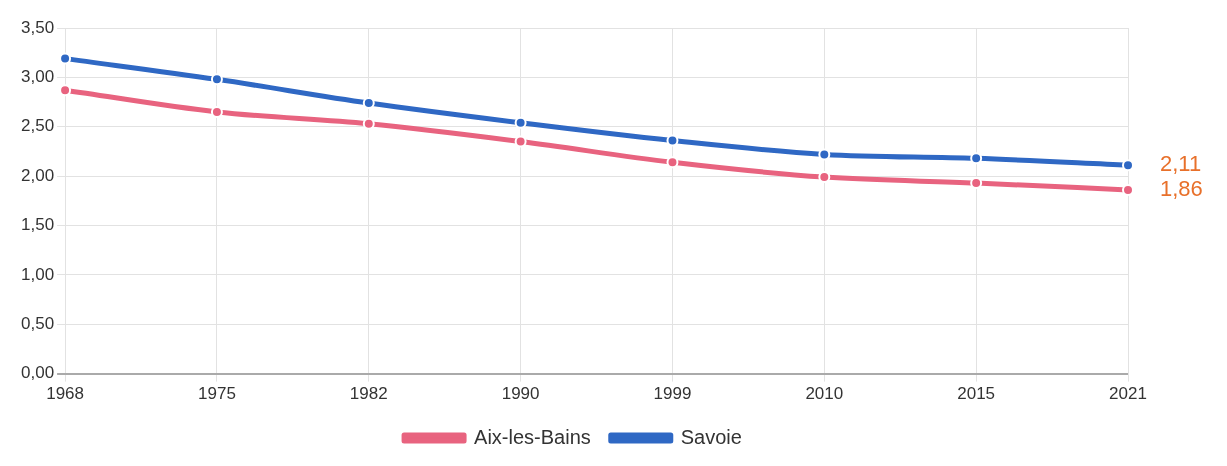 This screenshot has height=466, width=1227. Describe the element at coordinates (37, 274) in the screenshot. I see `y-tick-label: 1,00` at that location.